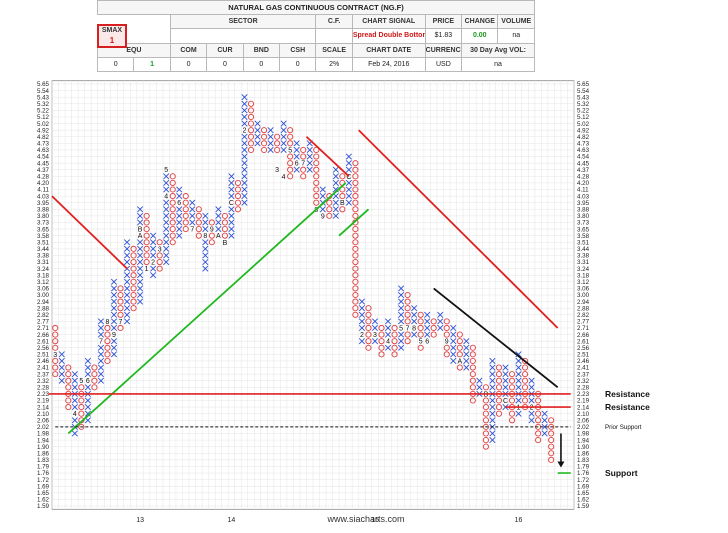 The height and width of the screenshot is (533, 728). I want to click on y-tick-label-right: 4.92, so click(583, 130).